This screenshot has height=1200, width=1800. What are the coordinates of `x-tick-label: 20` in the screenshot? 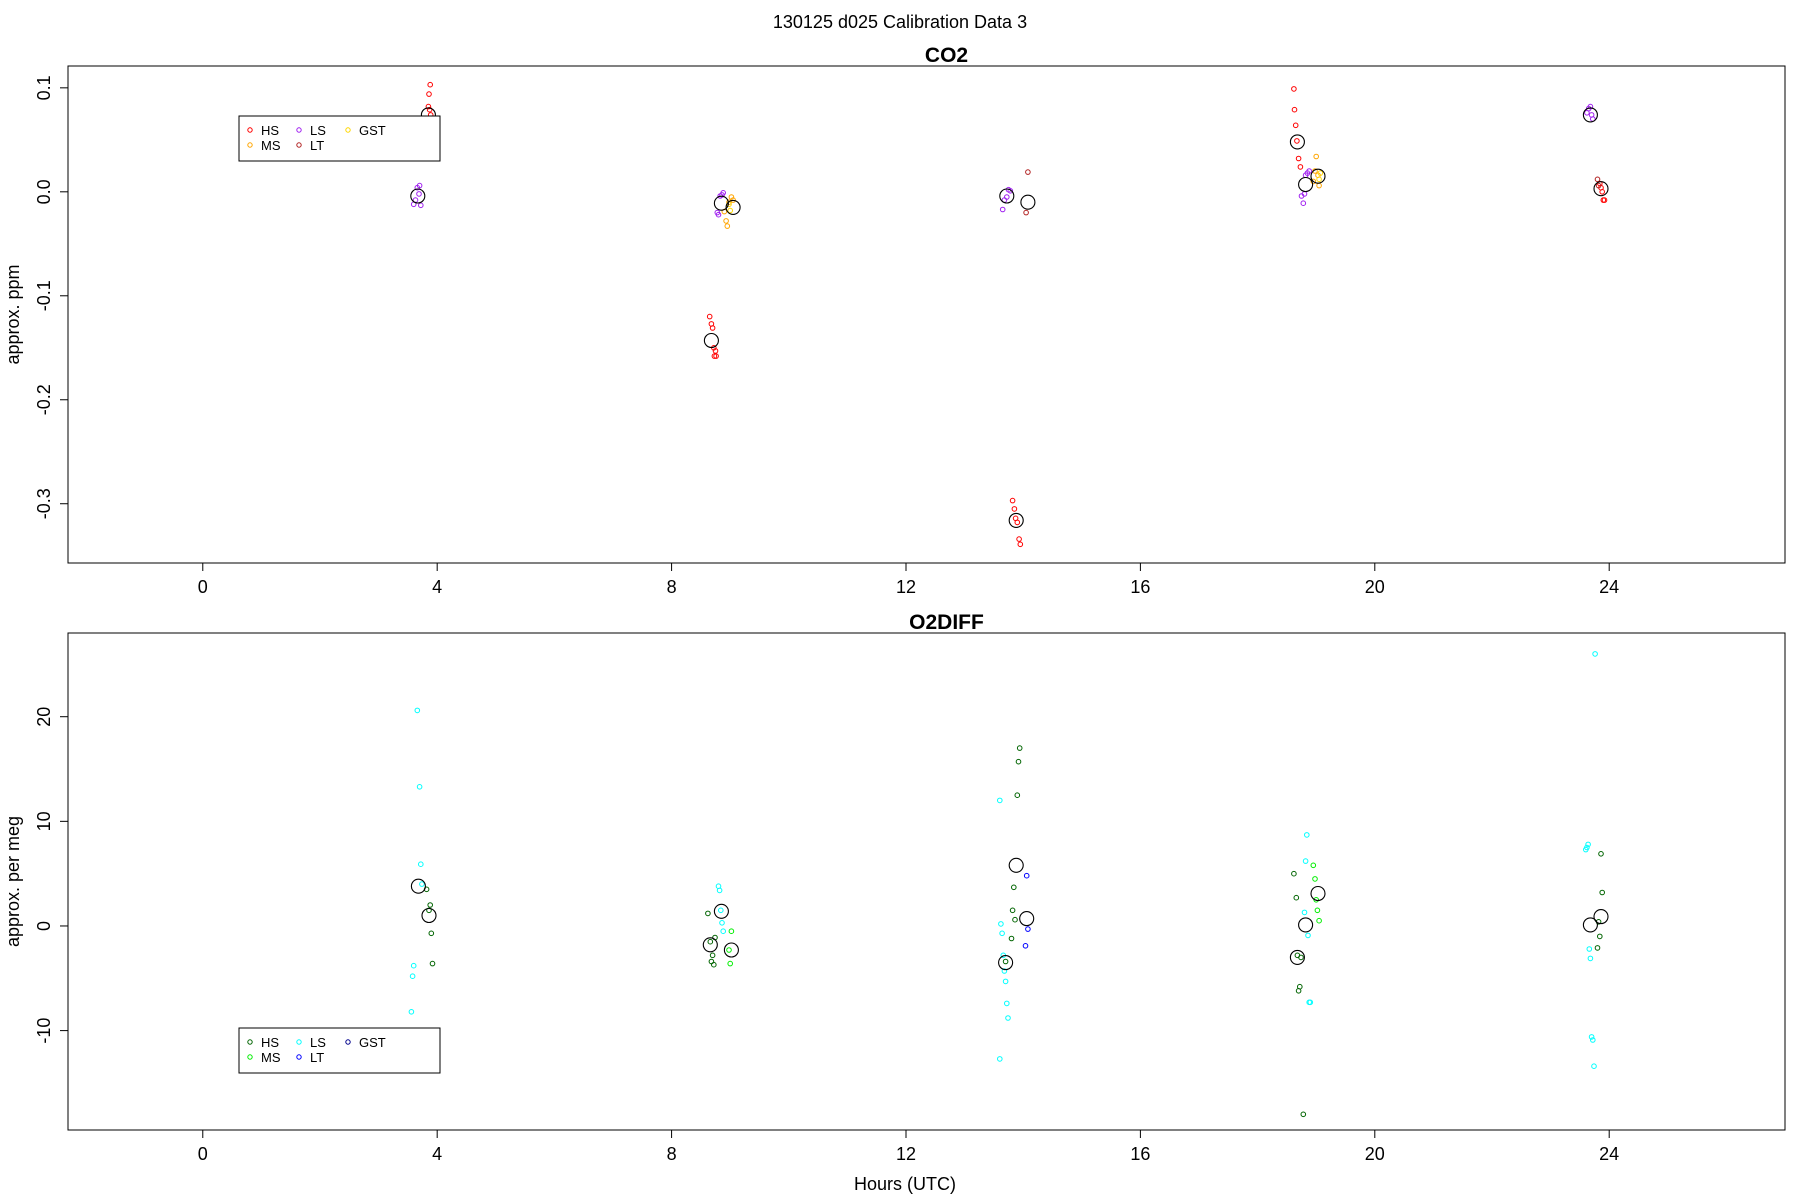 It's located at (1375, 1154).